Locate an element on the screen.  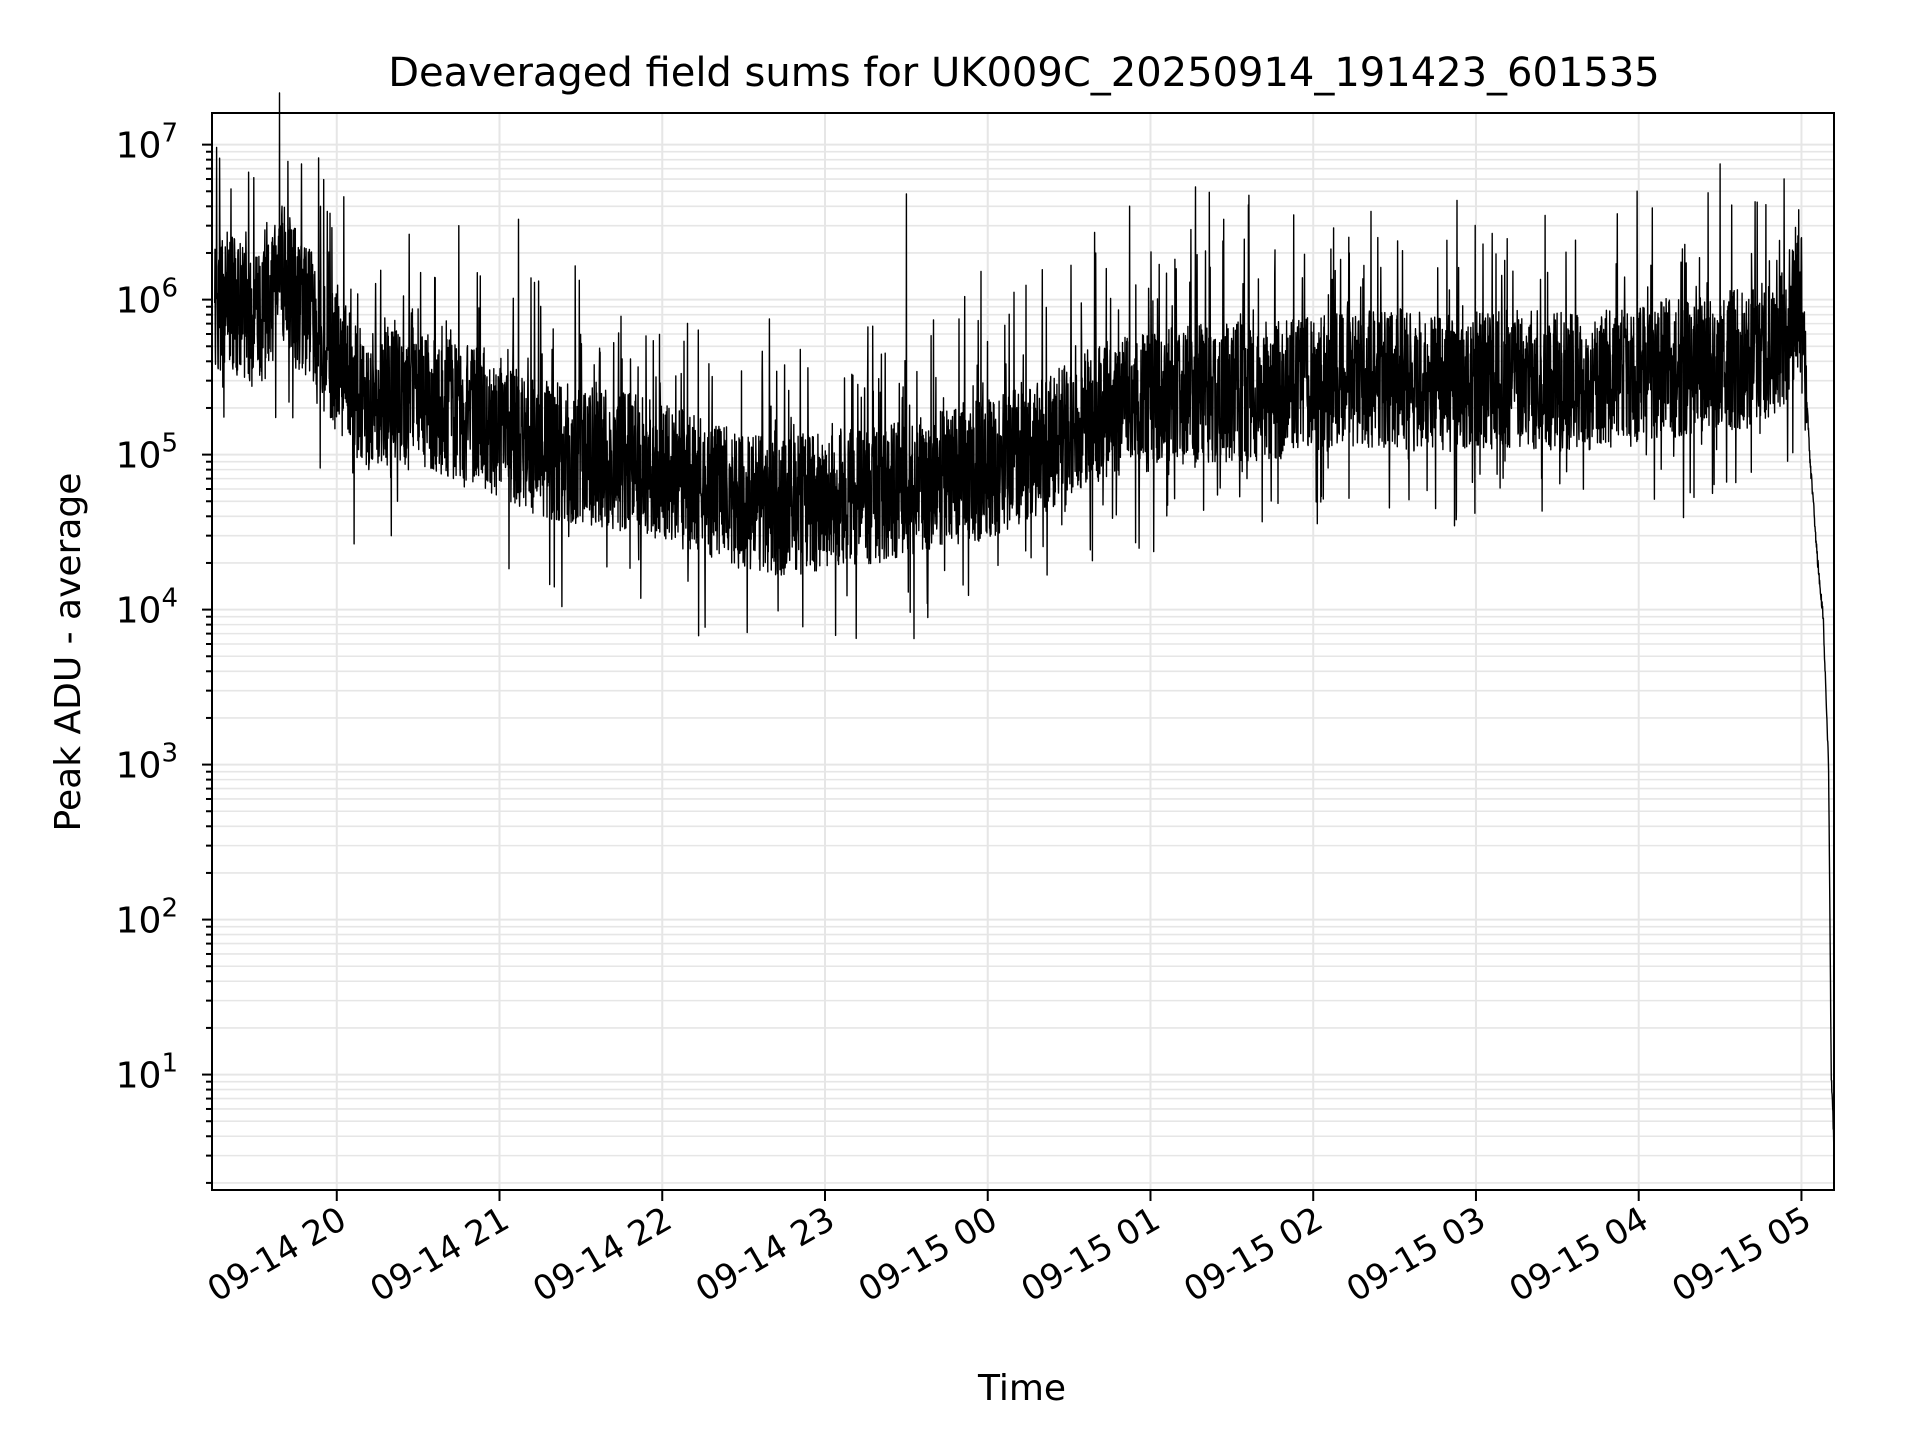
x-axis-label: Time is located at coordinates (1021, 1388).